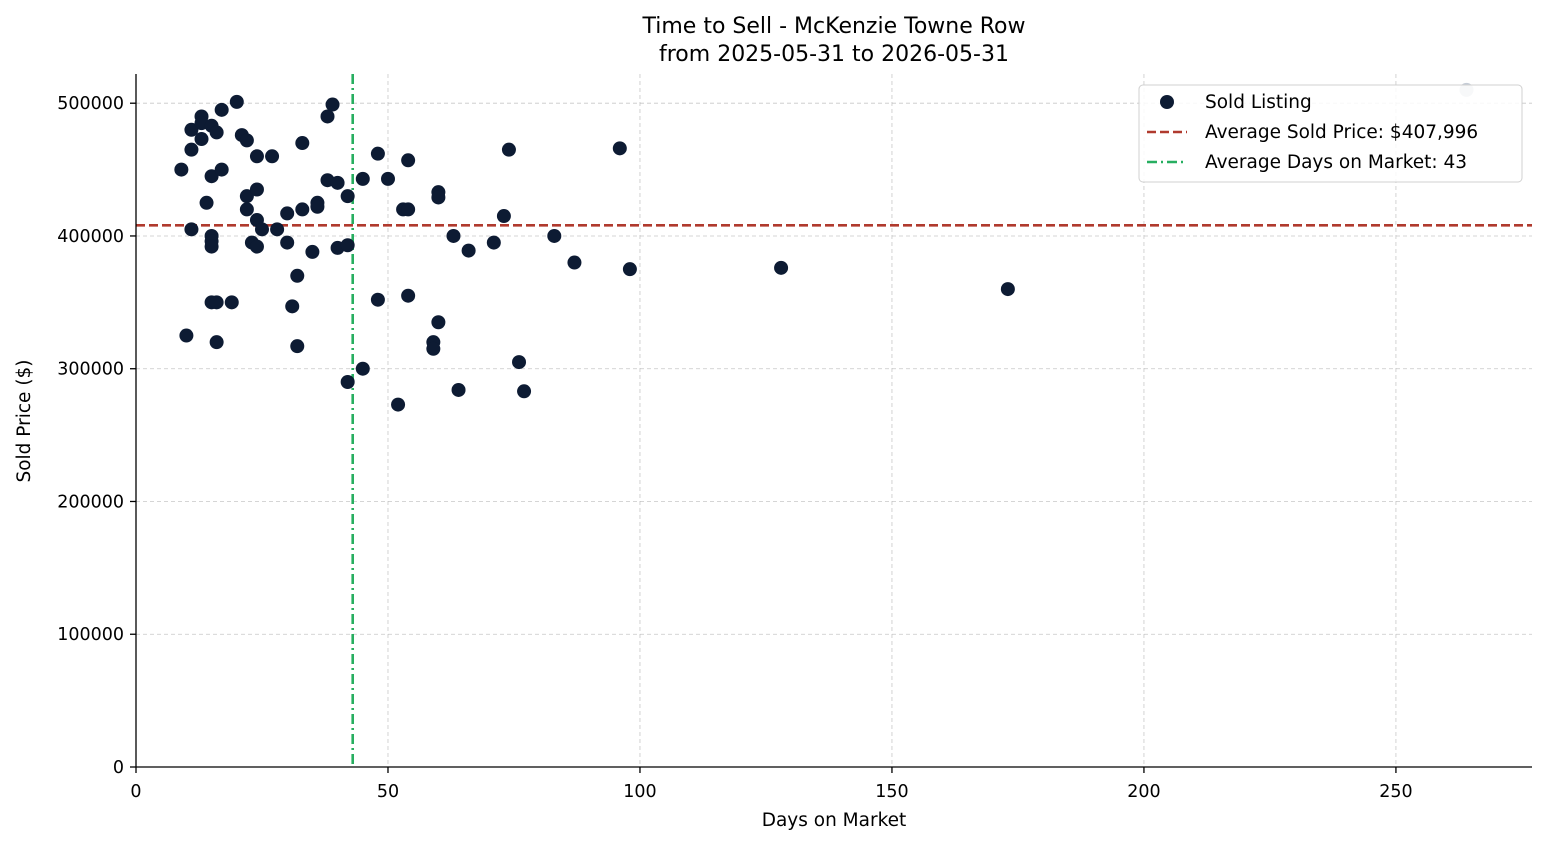  I want to click on x-tick-label: 50, so click(388, 792).